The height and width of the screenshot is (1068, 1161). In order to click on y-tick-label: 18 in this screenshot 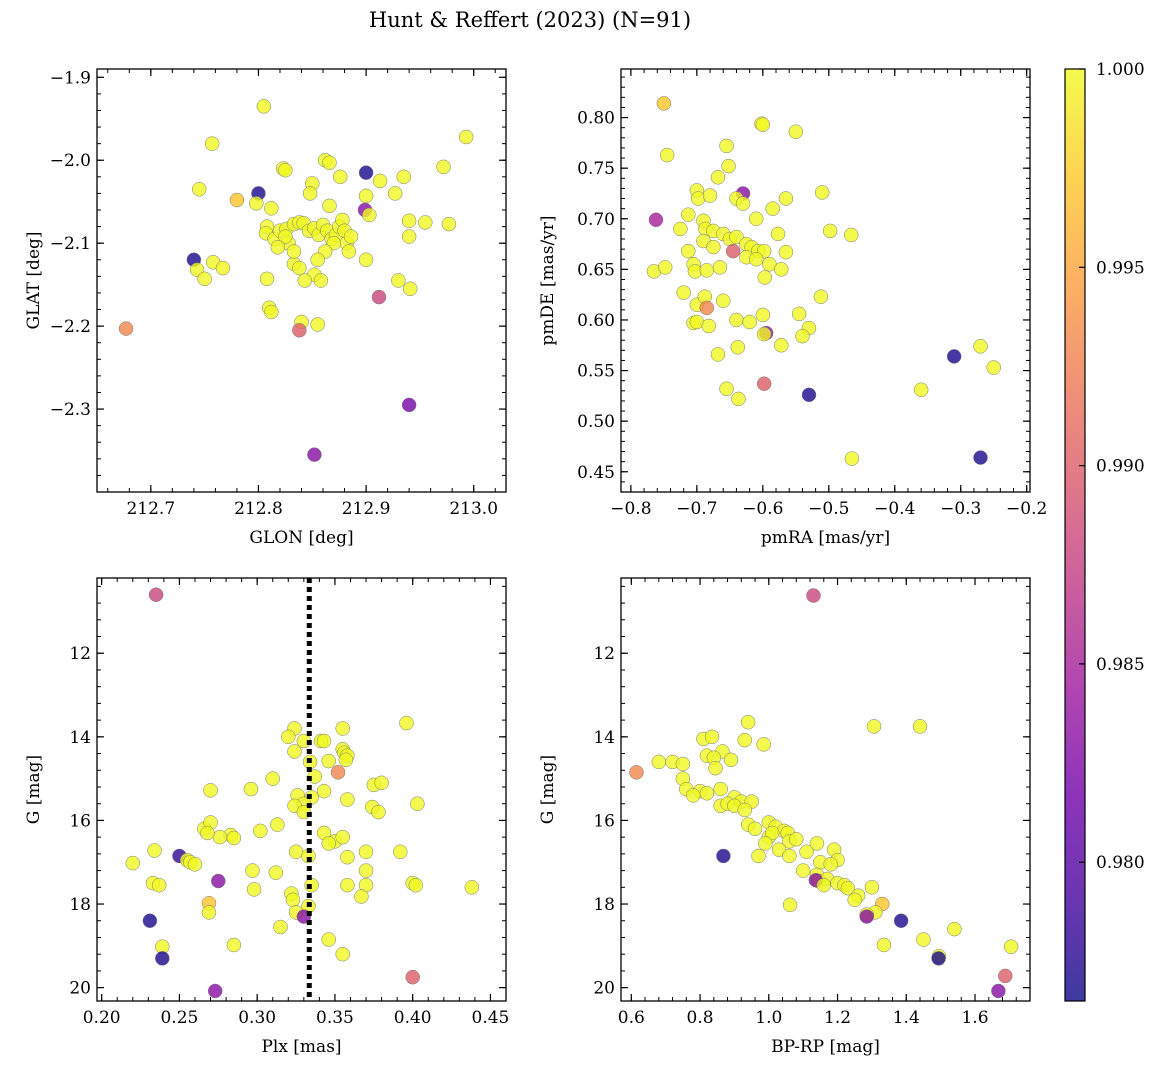, I will do `click(80, 905)`.